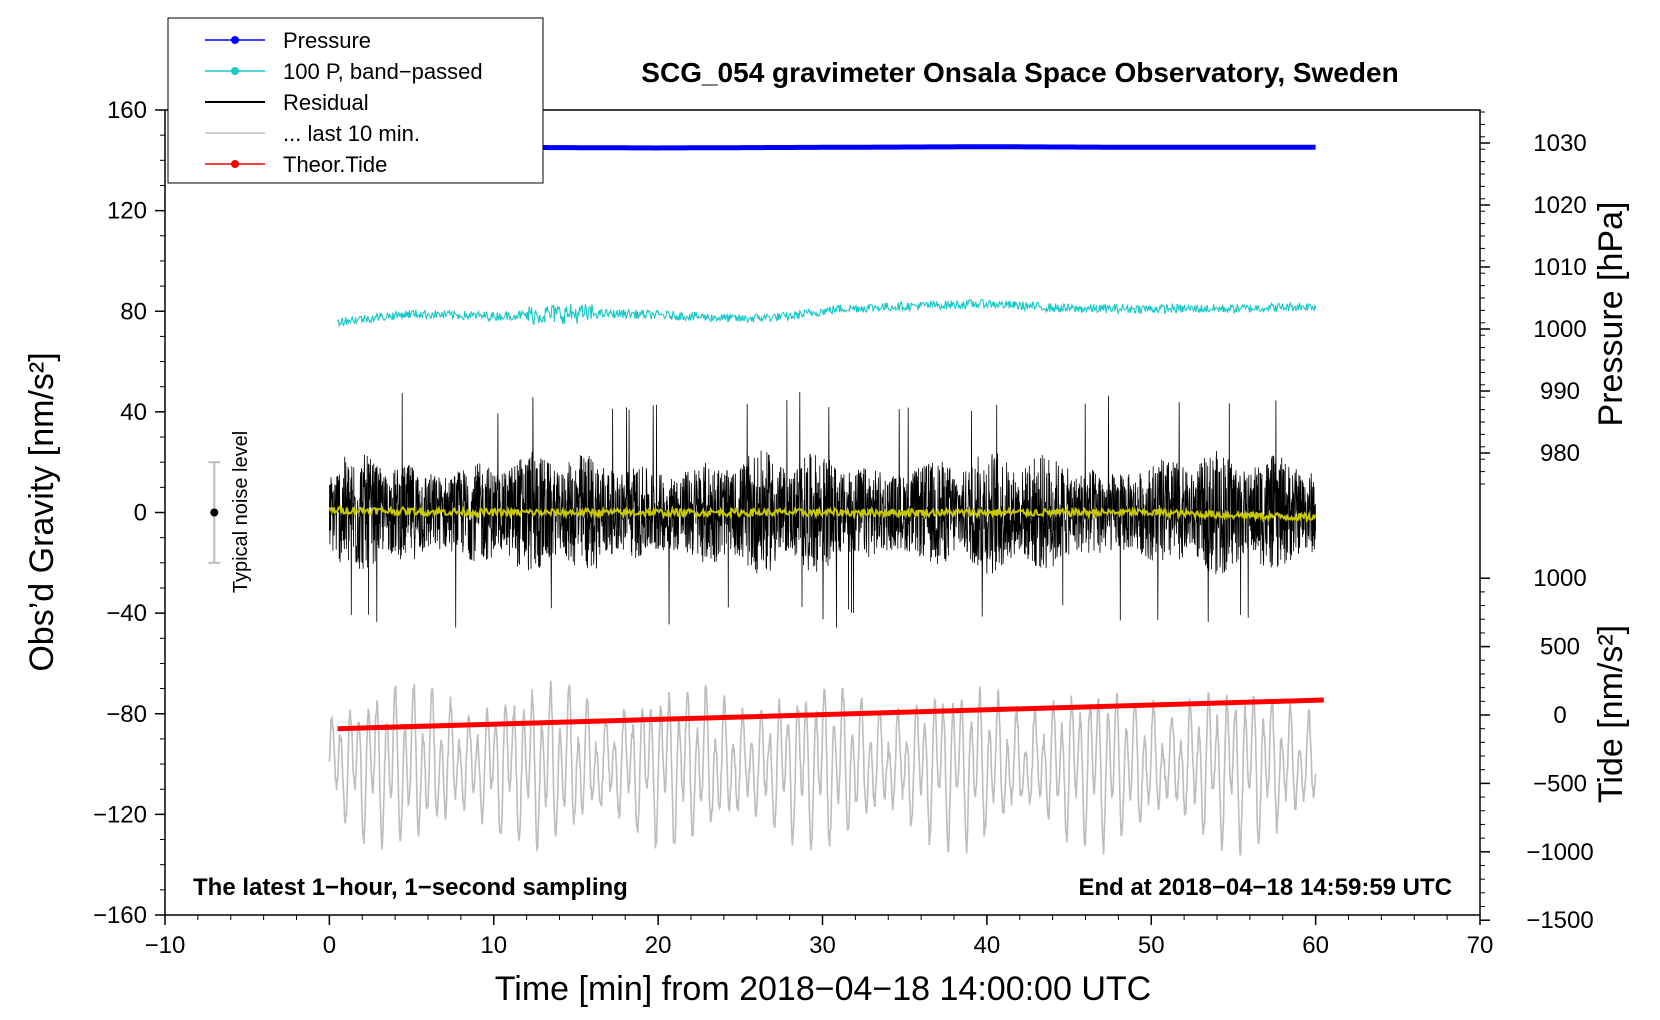  Describe the element at coordinates (133, 311) in the screenshot. I see `y-tick-label: 80` at that location.